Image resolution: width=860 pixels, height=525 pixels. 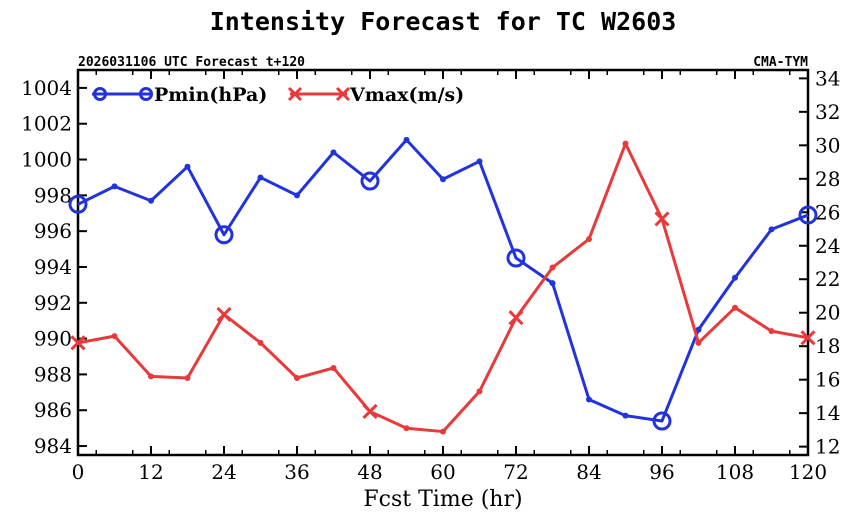 What do you see at coordinates (46, 160) in the screenshot?
I see `left-tick-label: 1000` at bounding box center [46, 160].